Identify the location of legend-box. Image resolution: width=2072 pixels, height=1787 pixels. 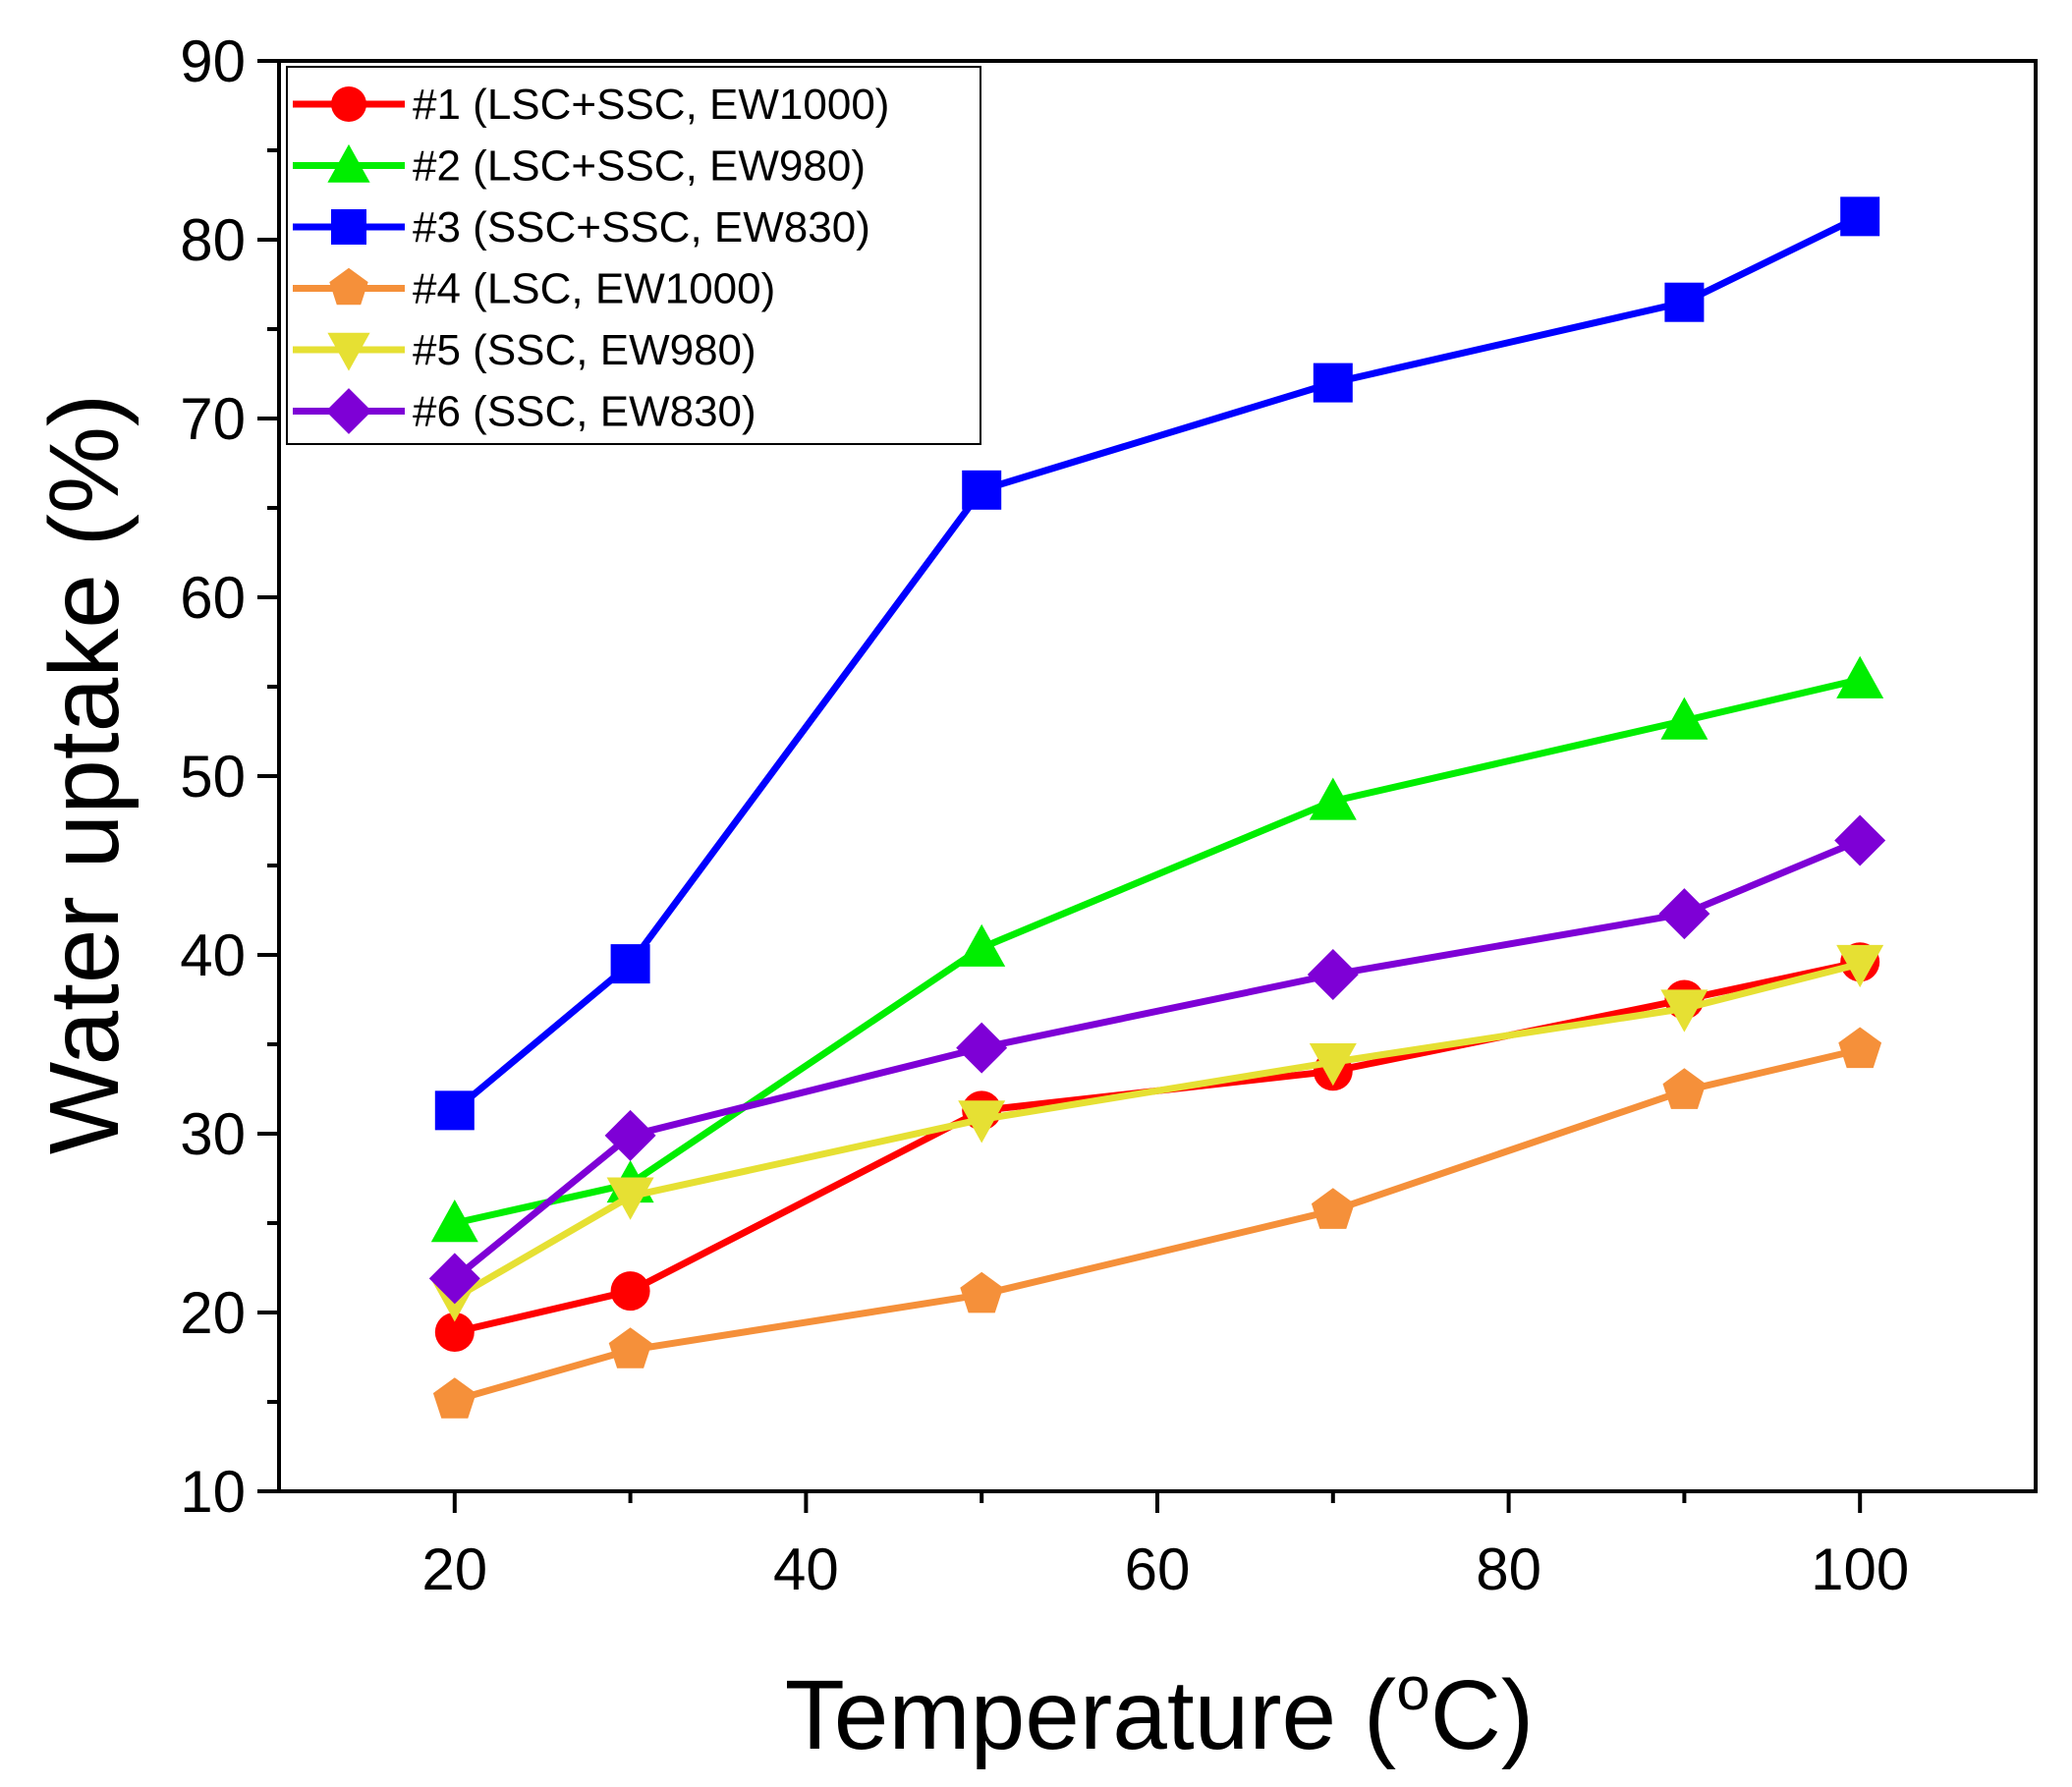
(633, 255).